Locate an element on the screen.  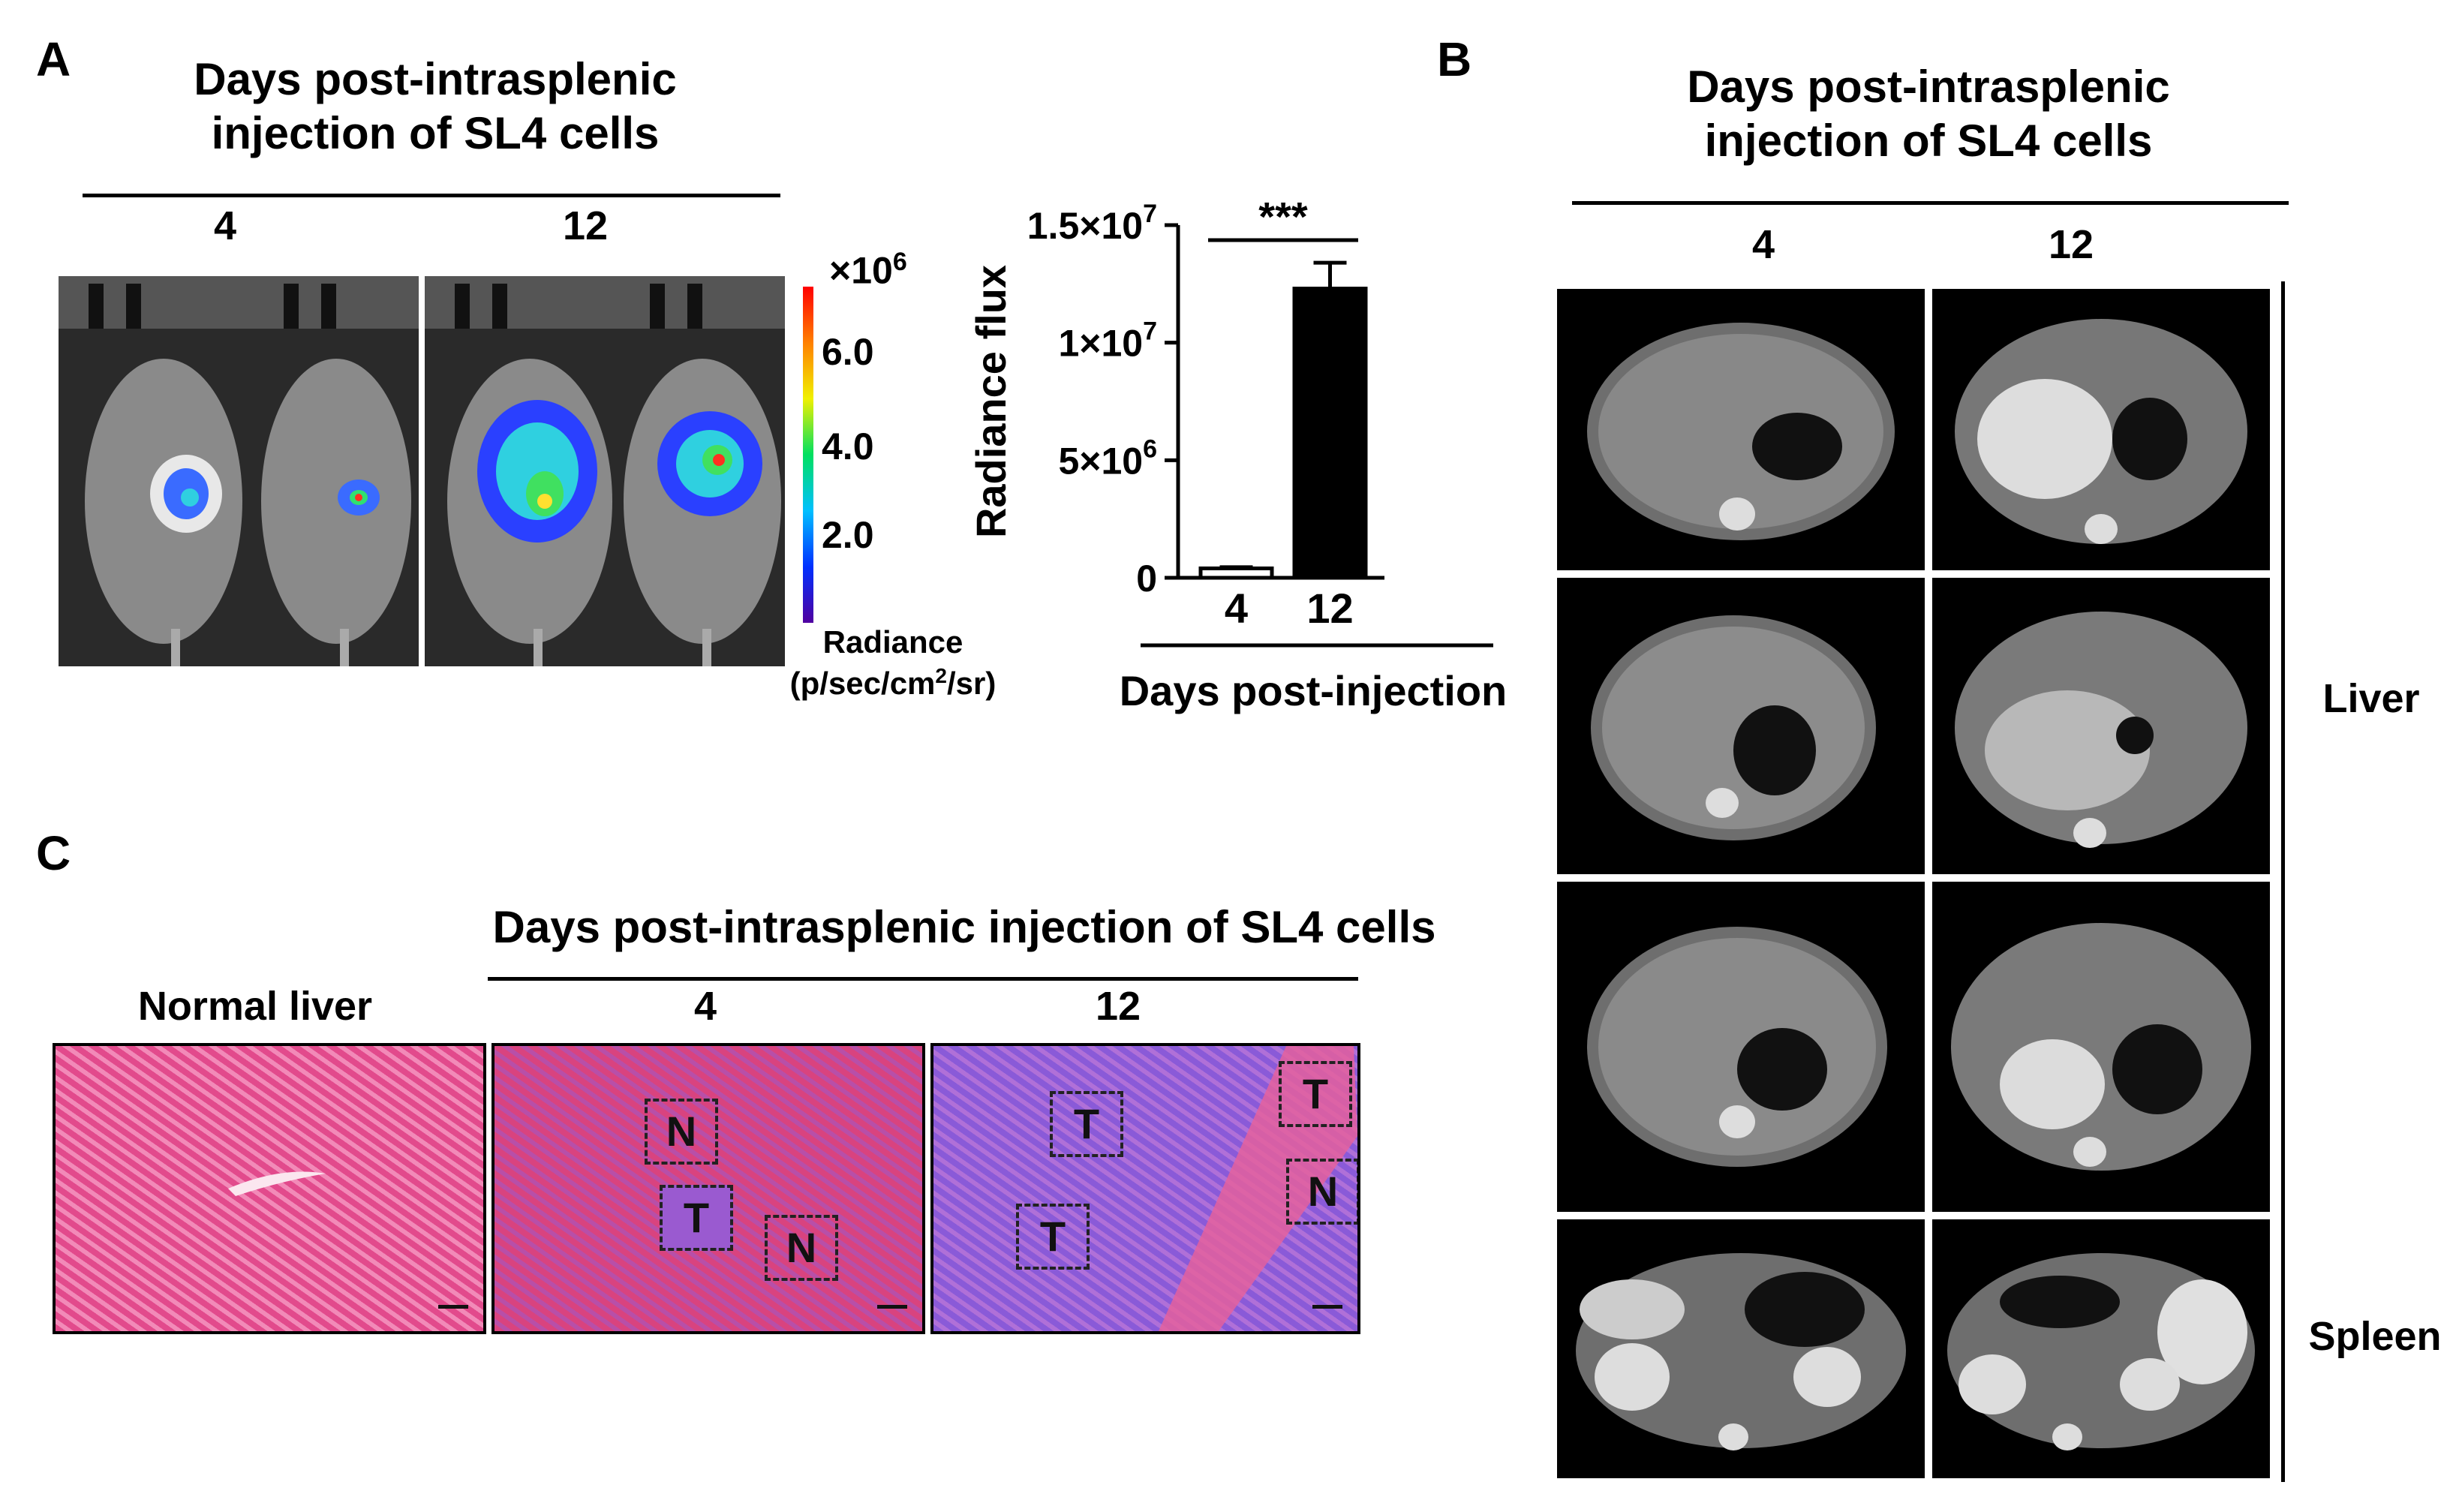
colorbar-label-line1: Radiance is located at coordinates (892, 642).